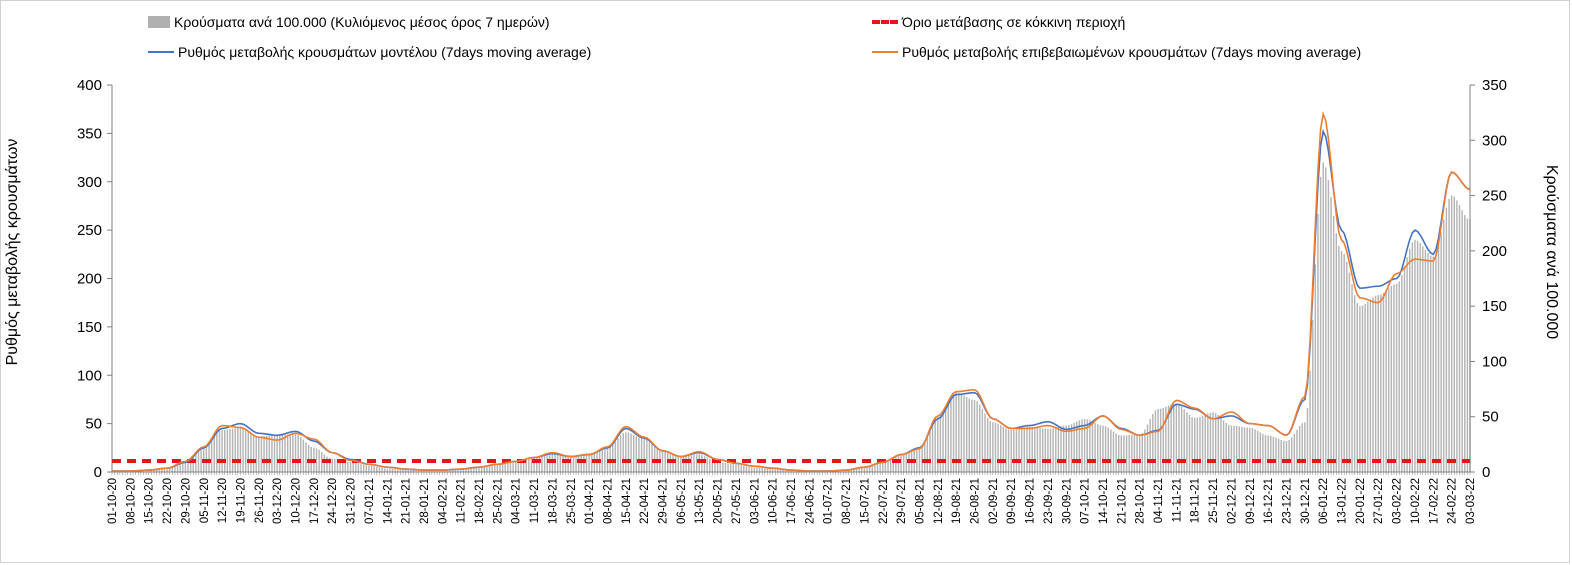  I want to click on x-tick-label-46: 19-08-21, so click(957, 501).